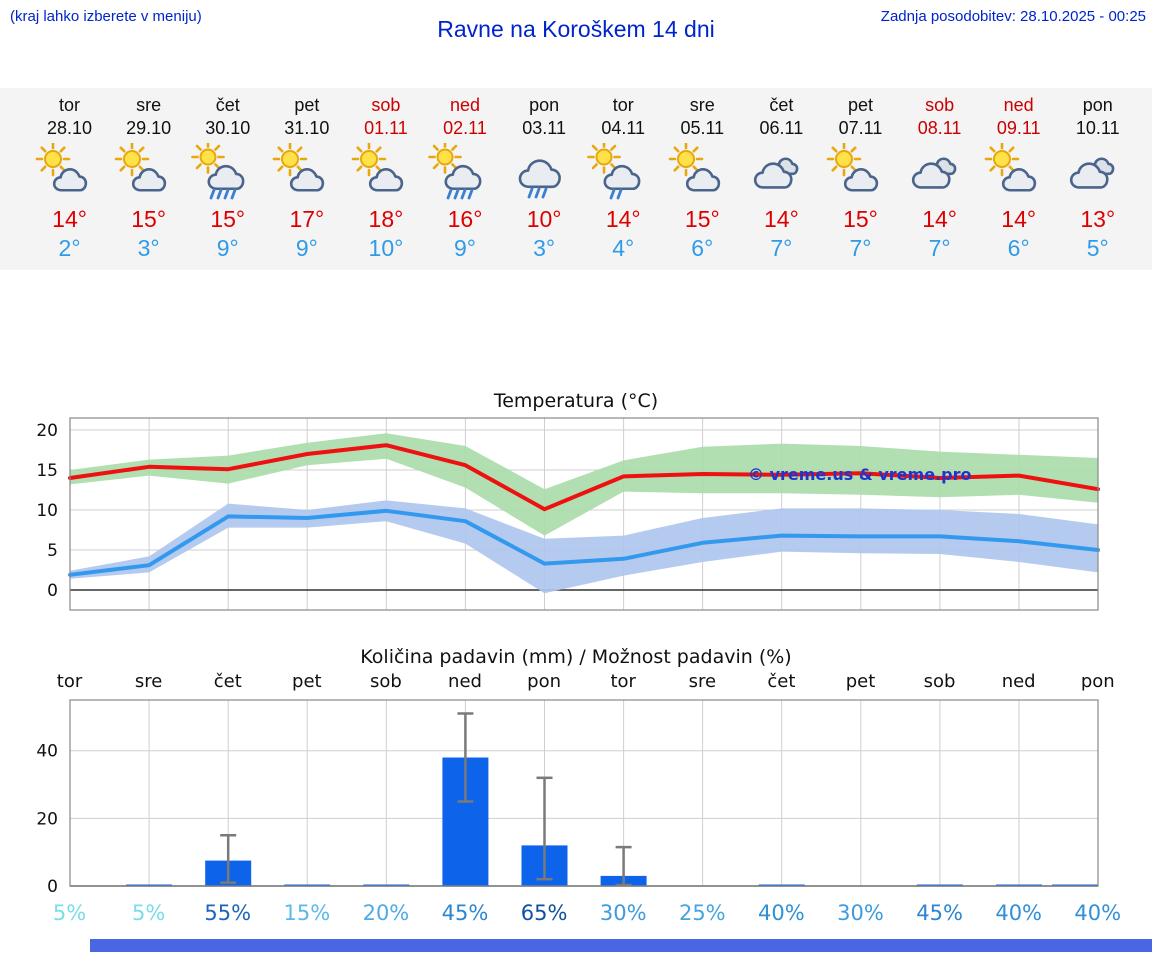  What do you see at coordinates (307, 913) in the screenshot?
I see `precip-probability: 15%` at bounding box center [307, 913].